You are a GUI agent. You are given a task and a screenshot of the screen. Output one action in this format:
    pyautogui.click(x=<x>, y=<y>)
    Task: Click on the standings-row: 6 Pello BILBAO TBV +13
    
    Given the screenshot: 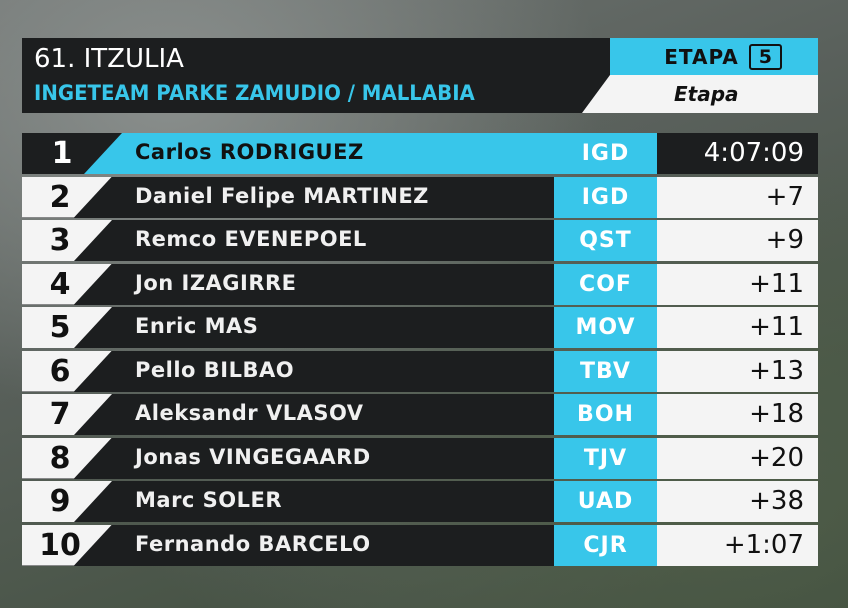 What is the action you would take?
    pyautogui.click(x=420, y=371)
    